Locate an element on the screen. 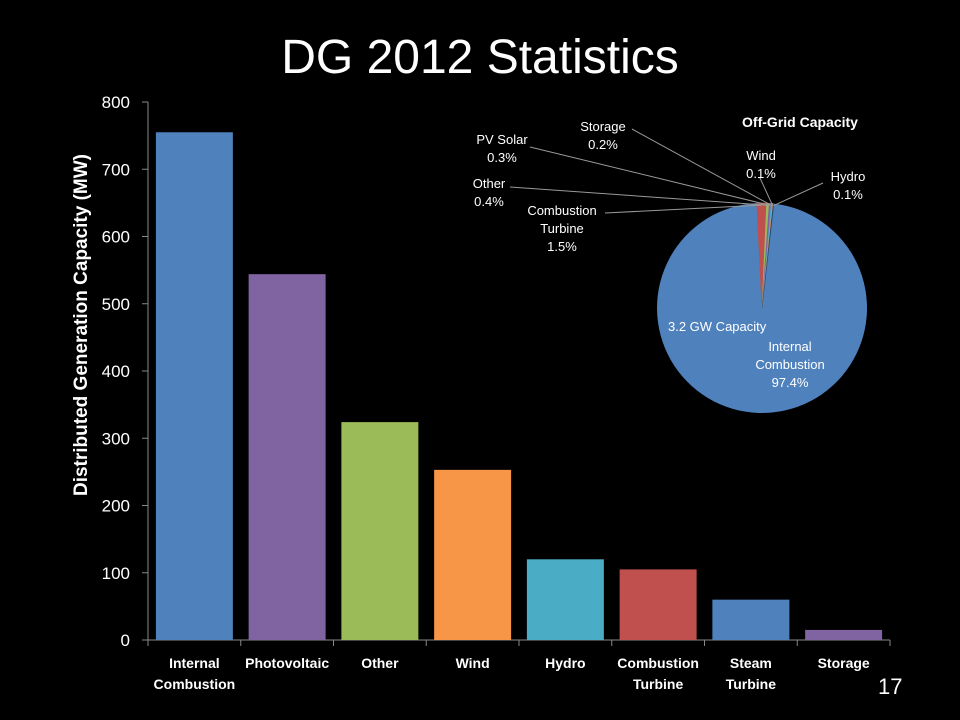 Image resolution: width=960 pixels, height=720 pixels. bar-steam-turbine is located at coordinates (751, 619).